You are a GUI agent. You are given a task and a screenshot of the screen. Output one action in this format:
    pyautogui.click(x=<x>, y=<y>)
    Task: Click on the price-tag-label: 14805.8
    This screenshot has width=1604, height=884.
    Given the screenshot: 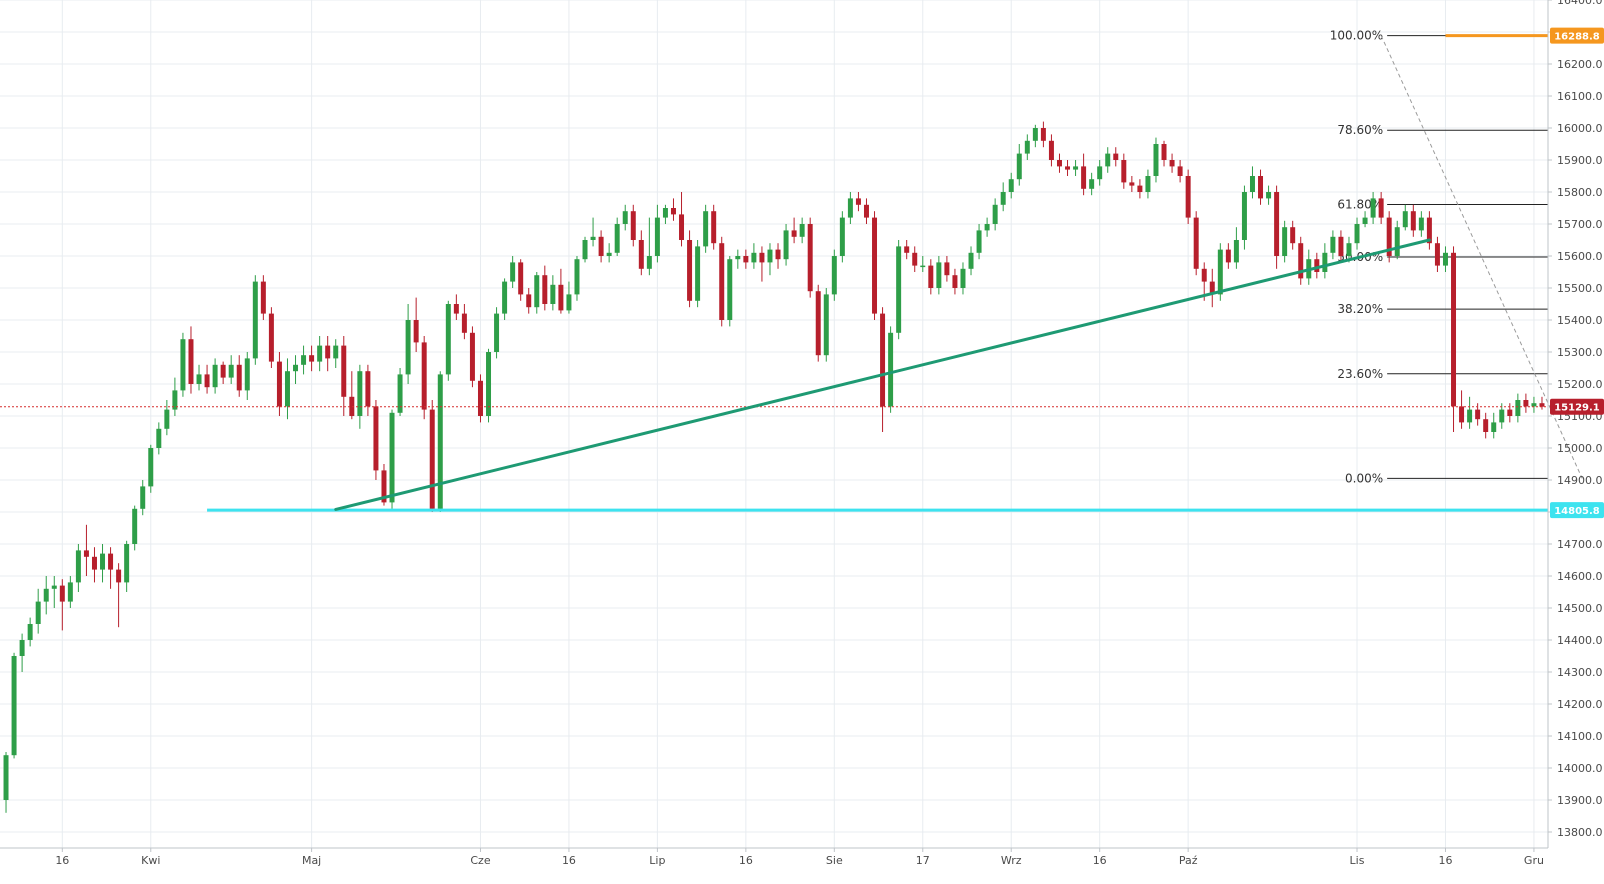 What is the action you would take?
    pyautogui.click(x=1577, y=511)
    